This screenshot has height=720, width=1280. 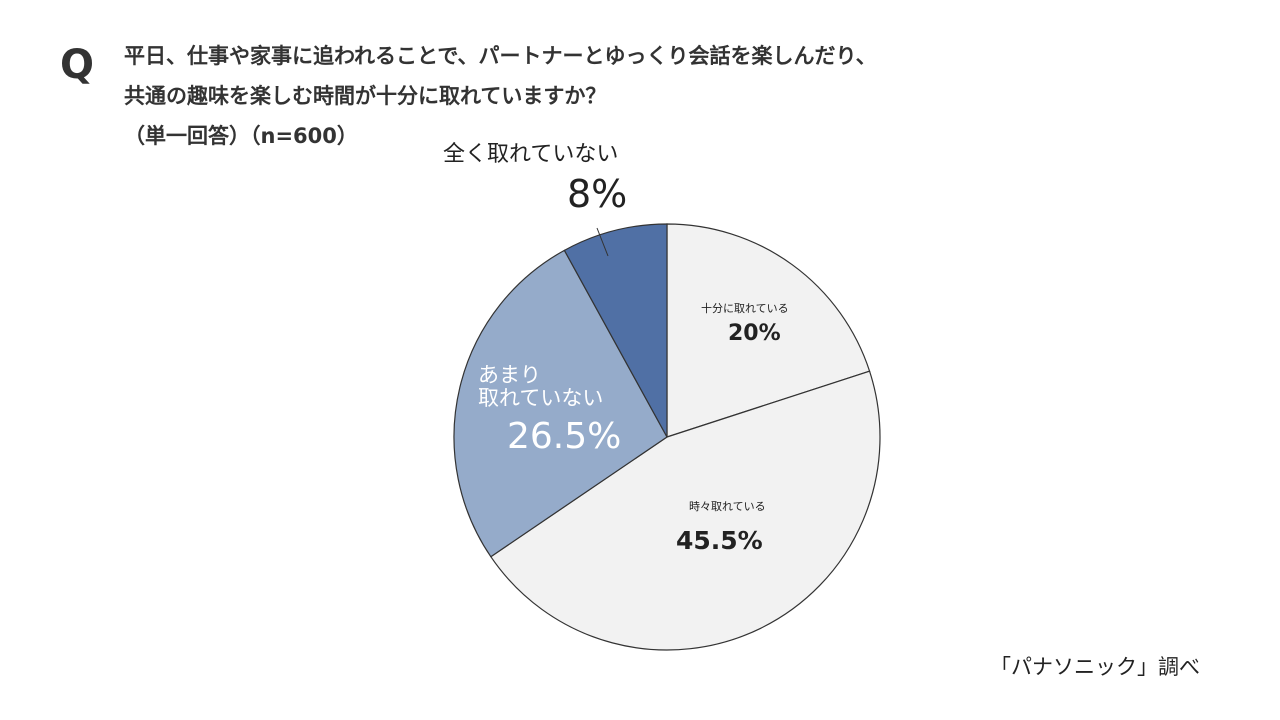 What do you see at coordinates (365, 96) in the screenshot?
I see `question-line-2: 共通の趣味を楽しむ時間が十分に取れていますか？` at bounding box center [365, 96].